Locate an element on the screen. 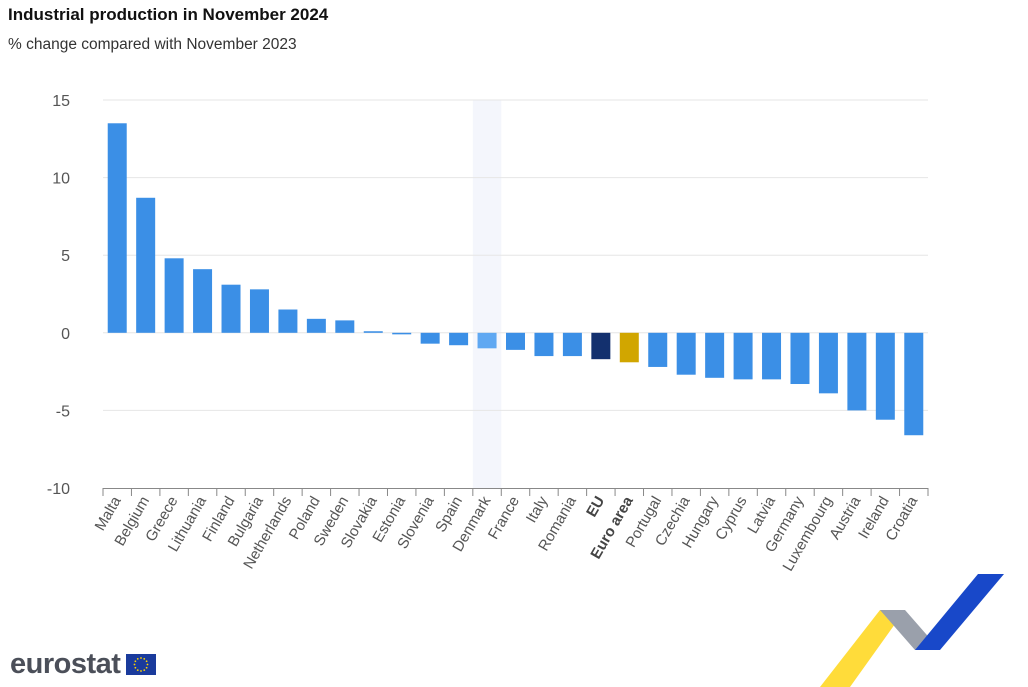 The height and width of the screenshot is (687, 1028). bar-poland is located at coordinates (316, 325).